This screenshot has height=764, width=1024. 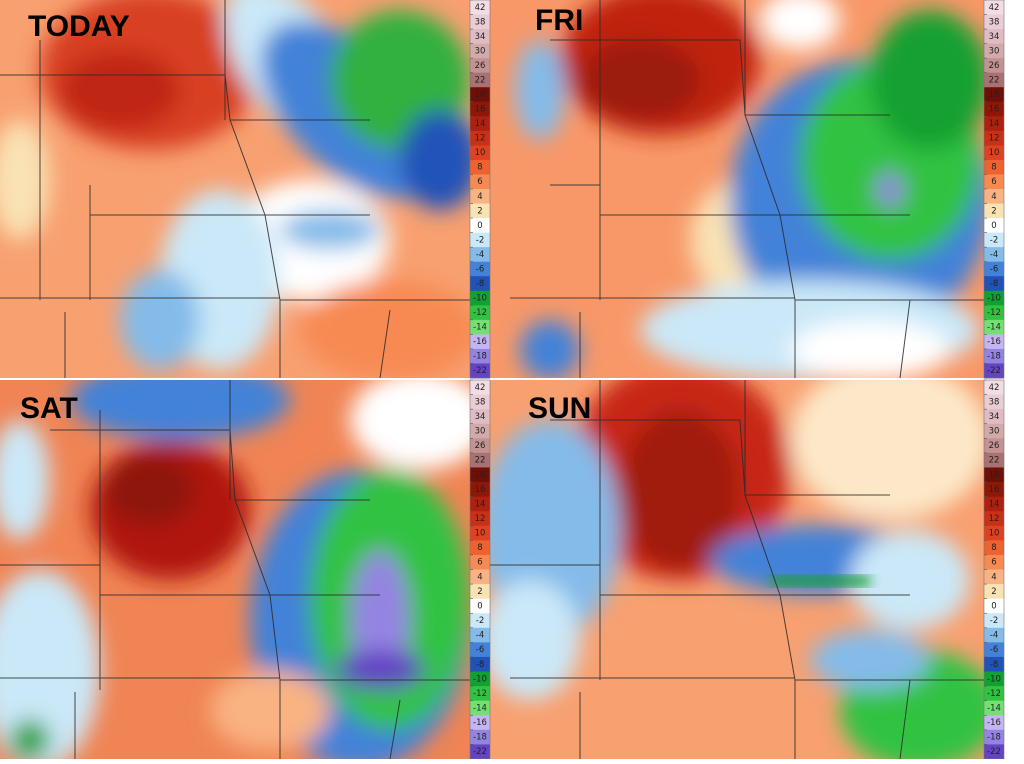 What do you see at coordinates (994, 402) in the screenshot?
I see `colorbar-label: 38` at bounding box center [994, 402].